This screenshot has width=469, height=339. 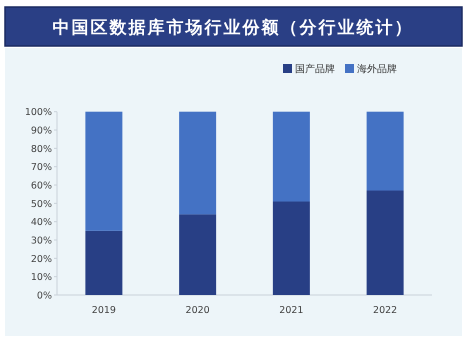 I want to click on y-tick-label: 10%, so click(x=41, y=278).